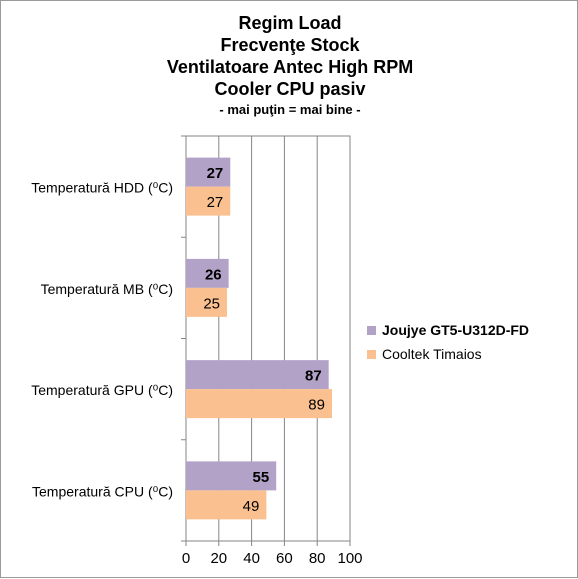  Describe the element at coordinates (211, 303) in the screenshot. I see `data-label: 25` at that location.